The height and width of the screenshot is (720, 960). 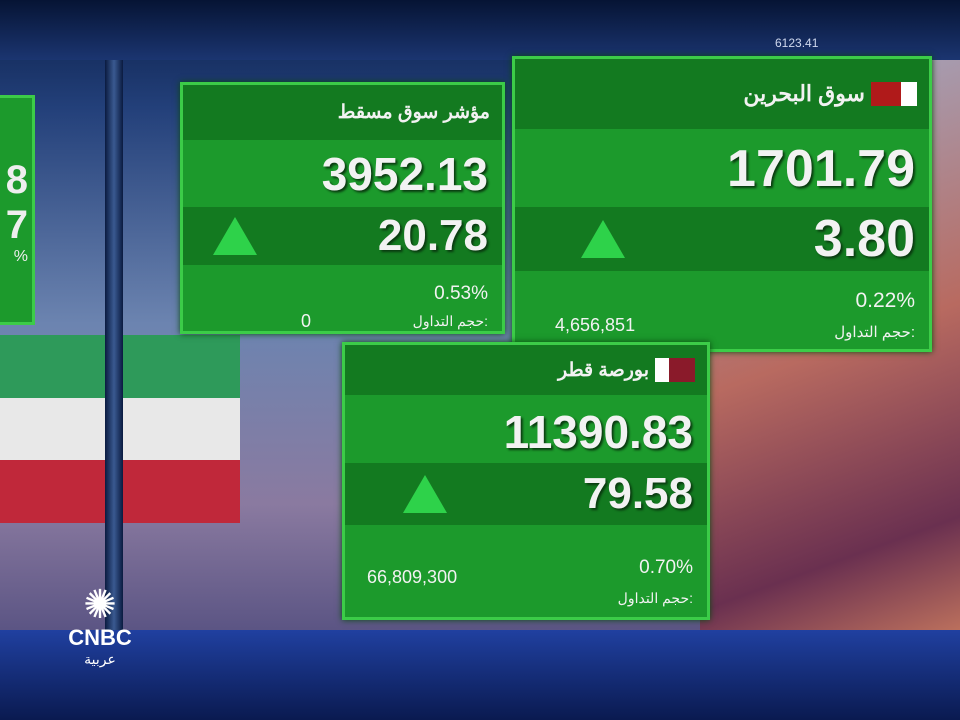 What do you see at coordinates (637, 493) in the screenshot?
I see `change-value: 79.58` at bounding box center [637, 493].